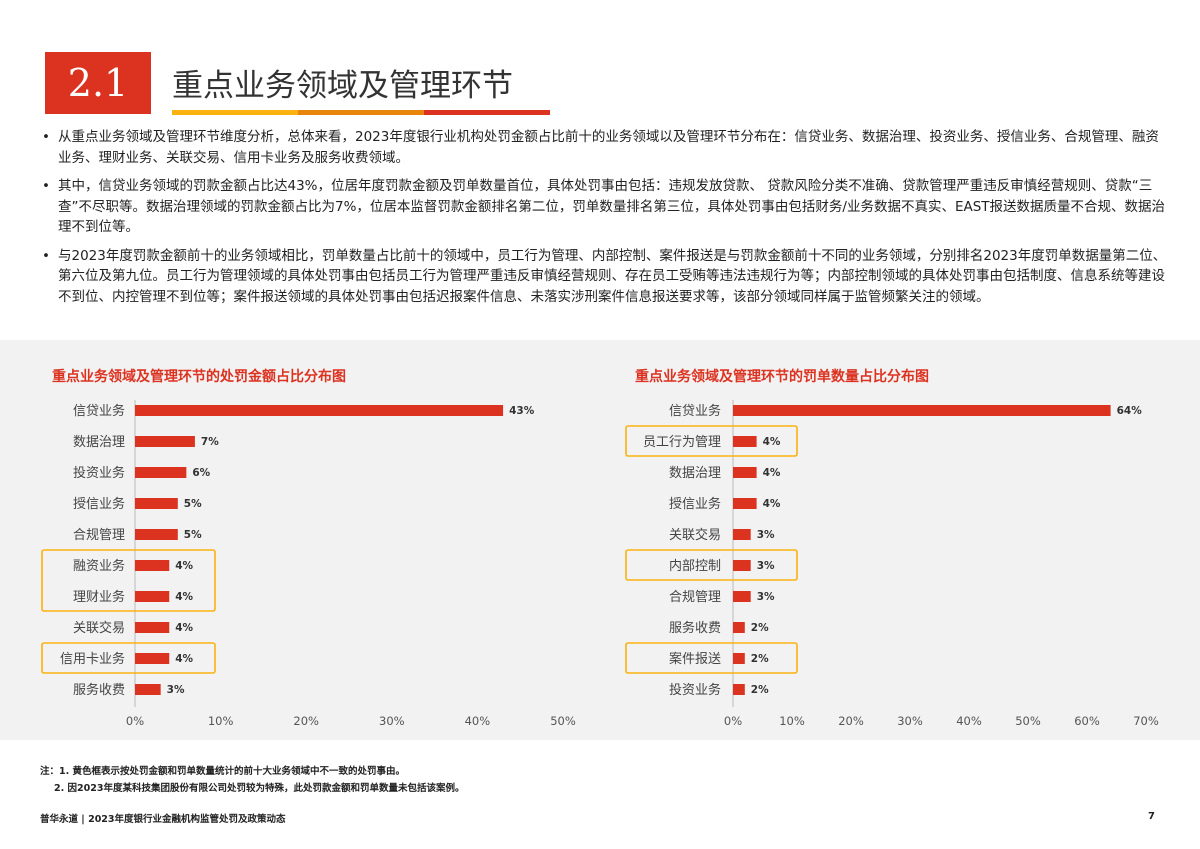 This screenshot has height=849, width=1200. I want to click on title-underline-red, so click(487, 112).